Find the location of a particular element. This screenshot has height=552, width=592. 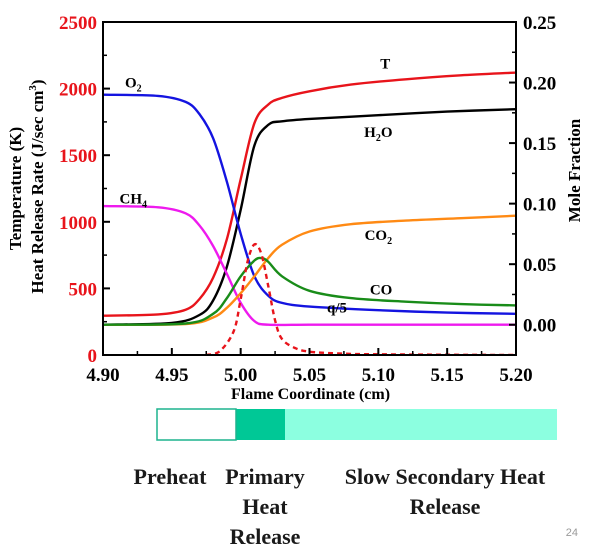

y-right-tick-label: 0.20 is located at coordinates (539, 84).